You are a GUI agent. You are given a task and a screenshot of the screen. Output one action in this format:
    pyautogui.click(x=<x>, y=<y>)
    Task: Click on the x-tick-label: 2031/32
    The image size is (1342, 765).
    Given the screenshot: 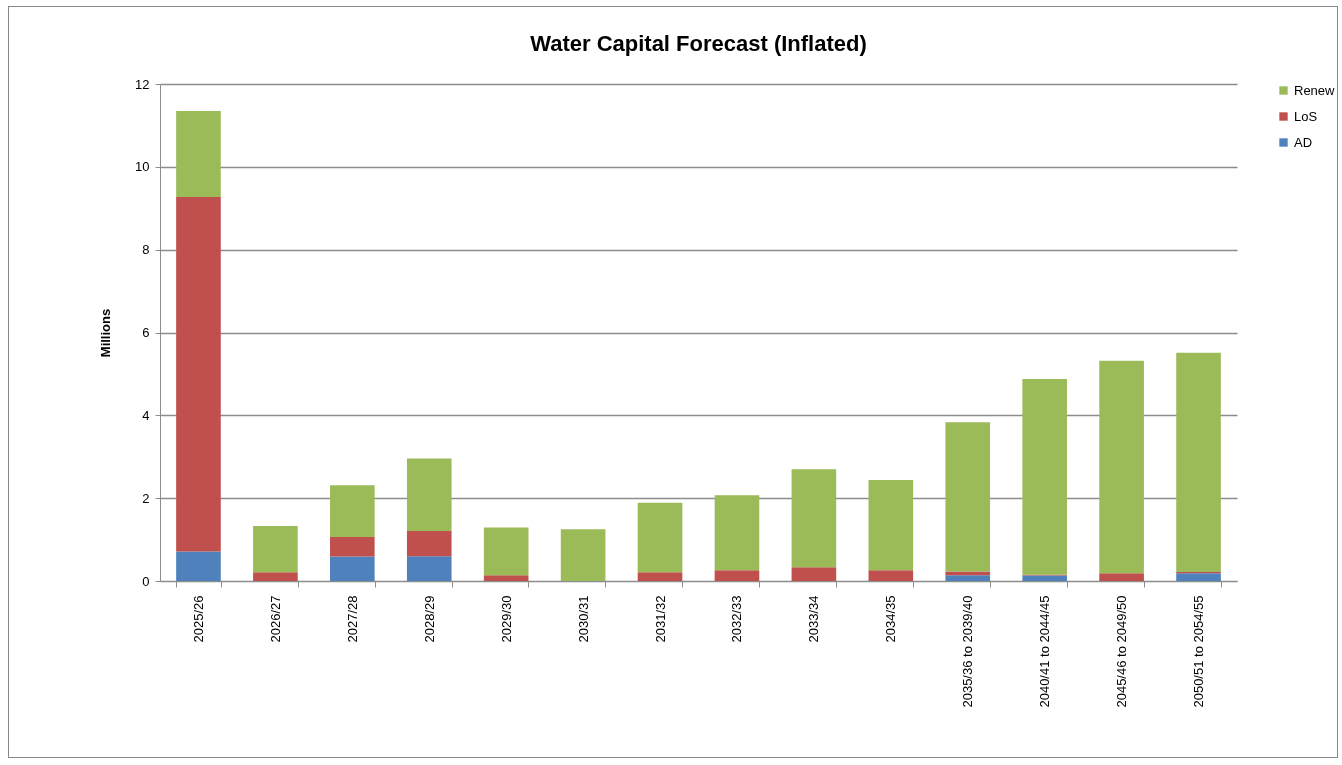 What is the action you would take?
    pyautogui.click(x=660, y=619)
    